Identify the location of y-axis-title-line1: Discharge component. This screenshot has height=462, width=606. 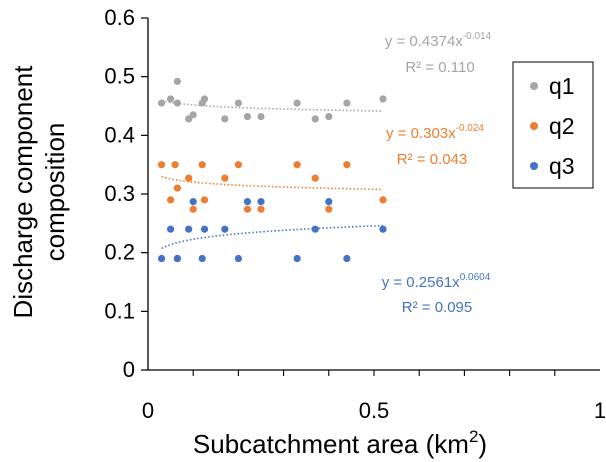
(23, 192).